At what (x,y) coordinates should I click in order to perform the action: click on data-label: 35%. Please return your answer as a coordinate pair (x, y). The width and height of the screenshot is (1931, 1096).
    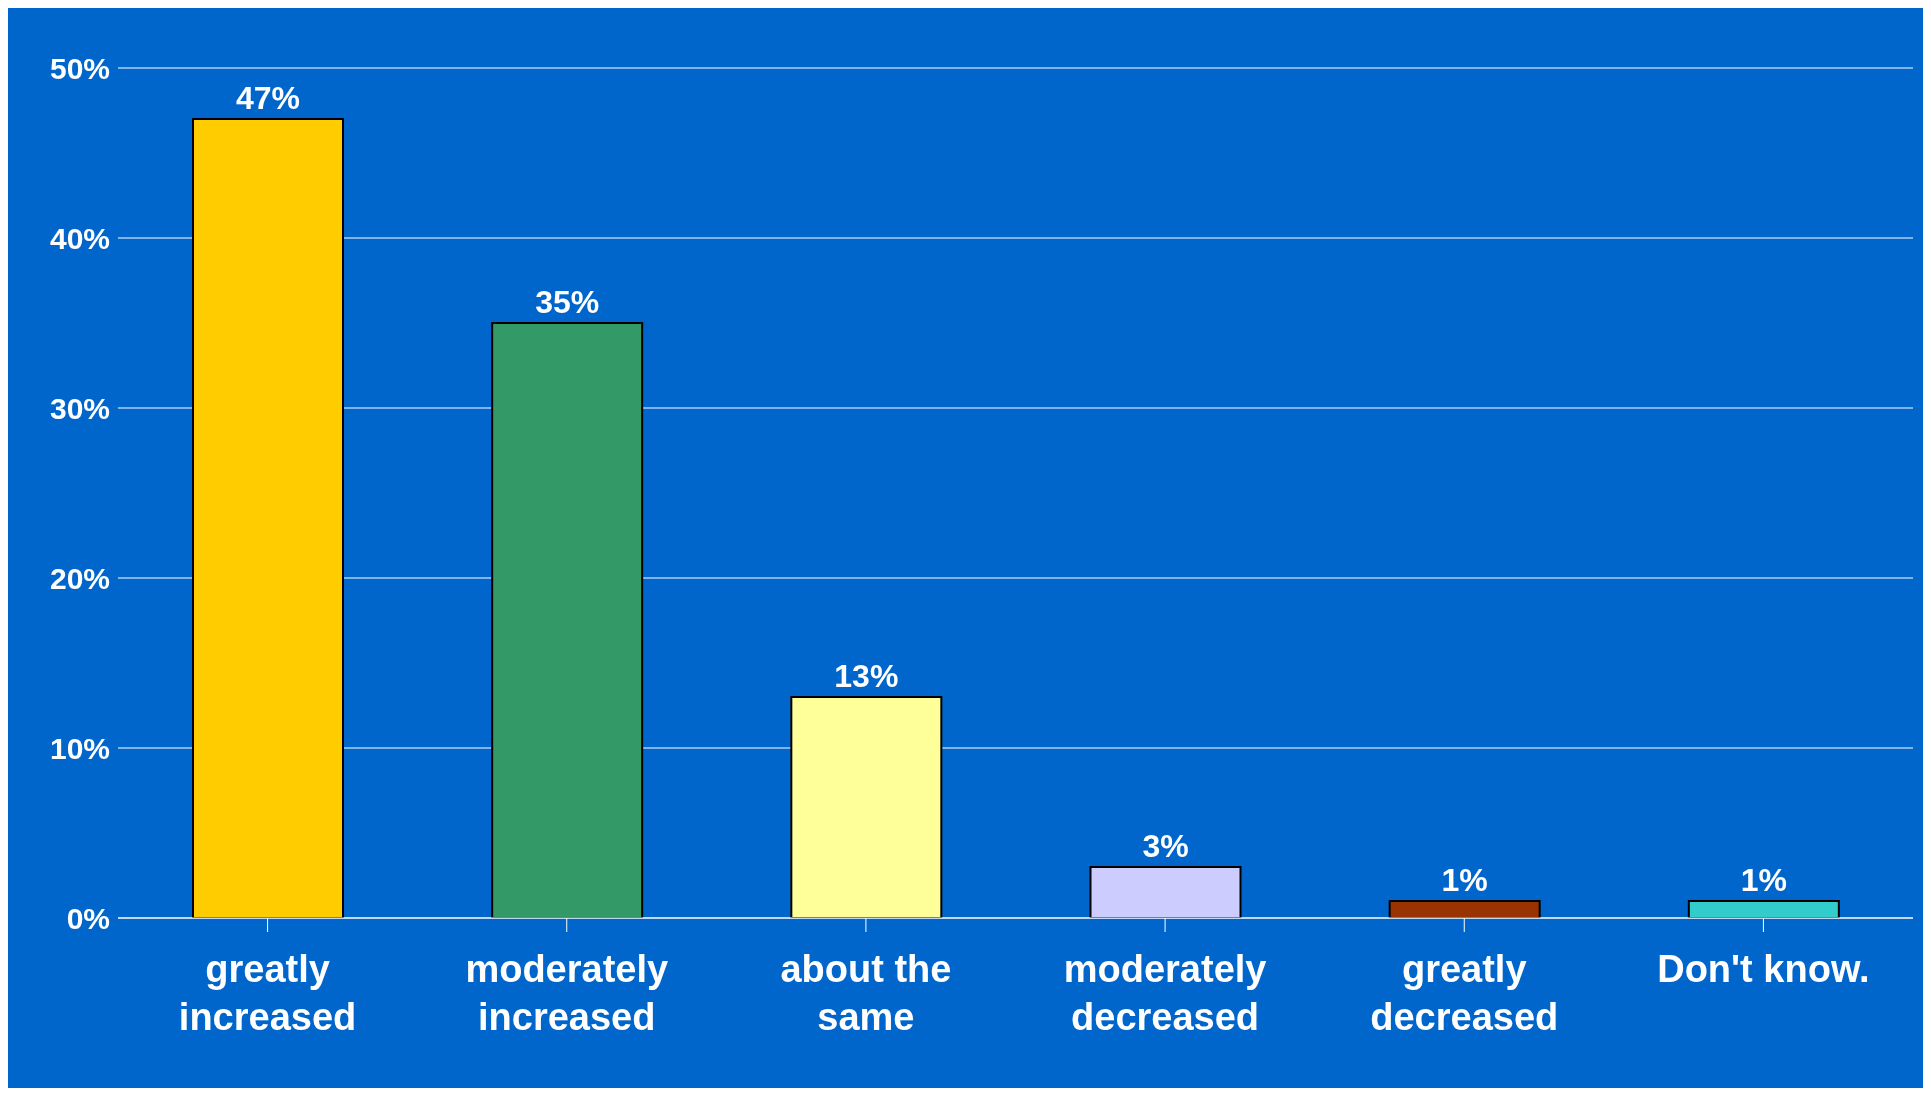
    Looking at the image, I should click on (567, 302).